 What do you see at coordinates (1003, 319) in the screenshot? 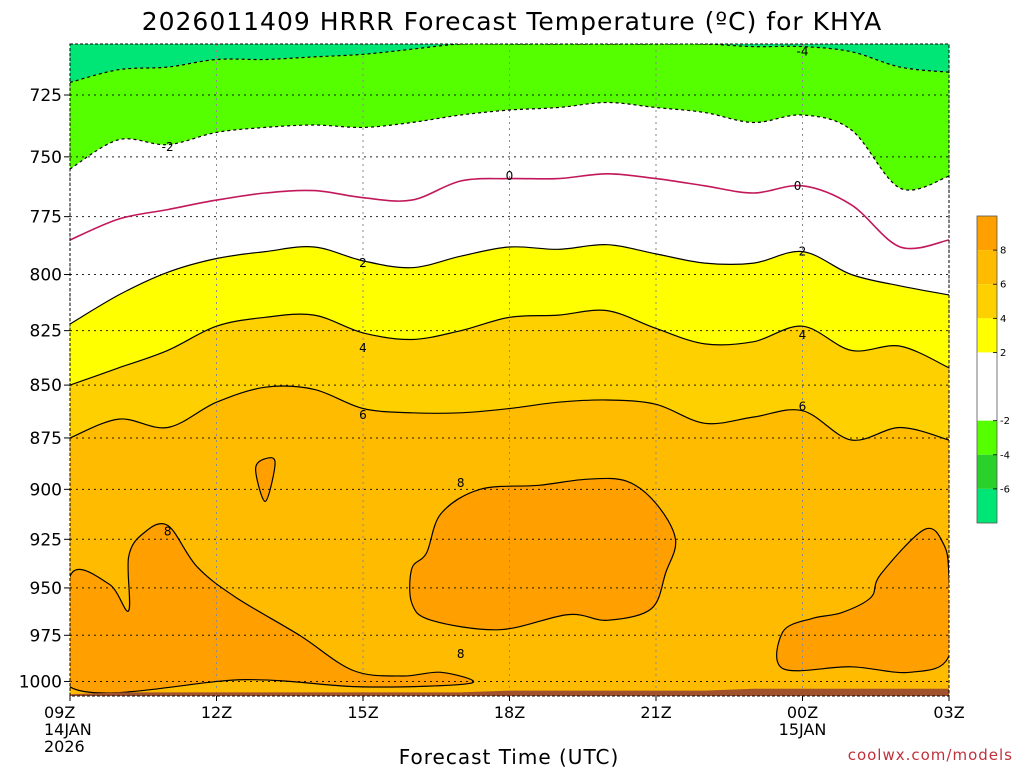
I see `colorbar-tick-label-4: 4` at bounding box center [1003, 319].